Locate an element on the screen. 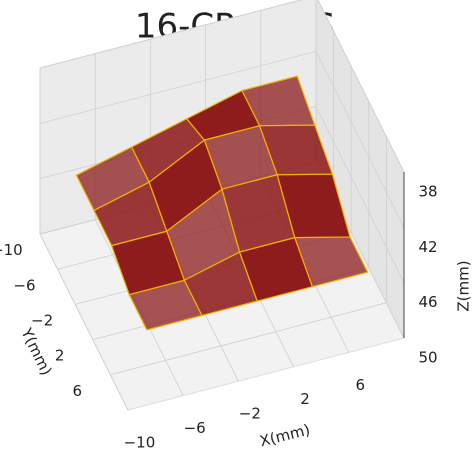 This screenshot has height=452, width=476. z-axis-label: Z(mm) is located at coordinates (464, 285).